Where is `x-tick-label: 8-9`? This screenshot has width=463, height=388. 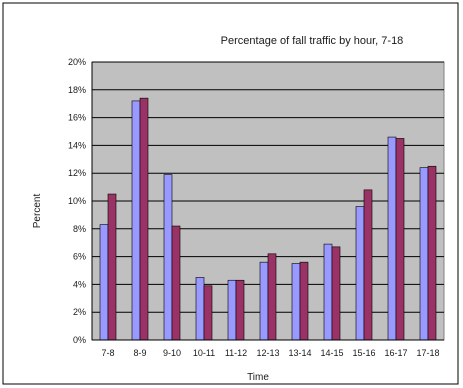 x-tick-label: 8-9 is located at coordinates (139, 353).